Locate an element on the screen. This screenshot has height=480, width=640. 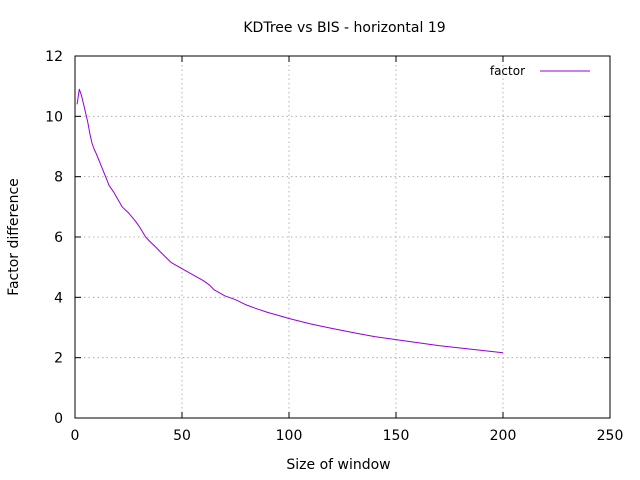
y-tick-label: 8 is located at coordinates (58, 178).